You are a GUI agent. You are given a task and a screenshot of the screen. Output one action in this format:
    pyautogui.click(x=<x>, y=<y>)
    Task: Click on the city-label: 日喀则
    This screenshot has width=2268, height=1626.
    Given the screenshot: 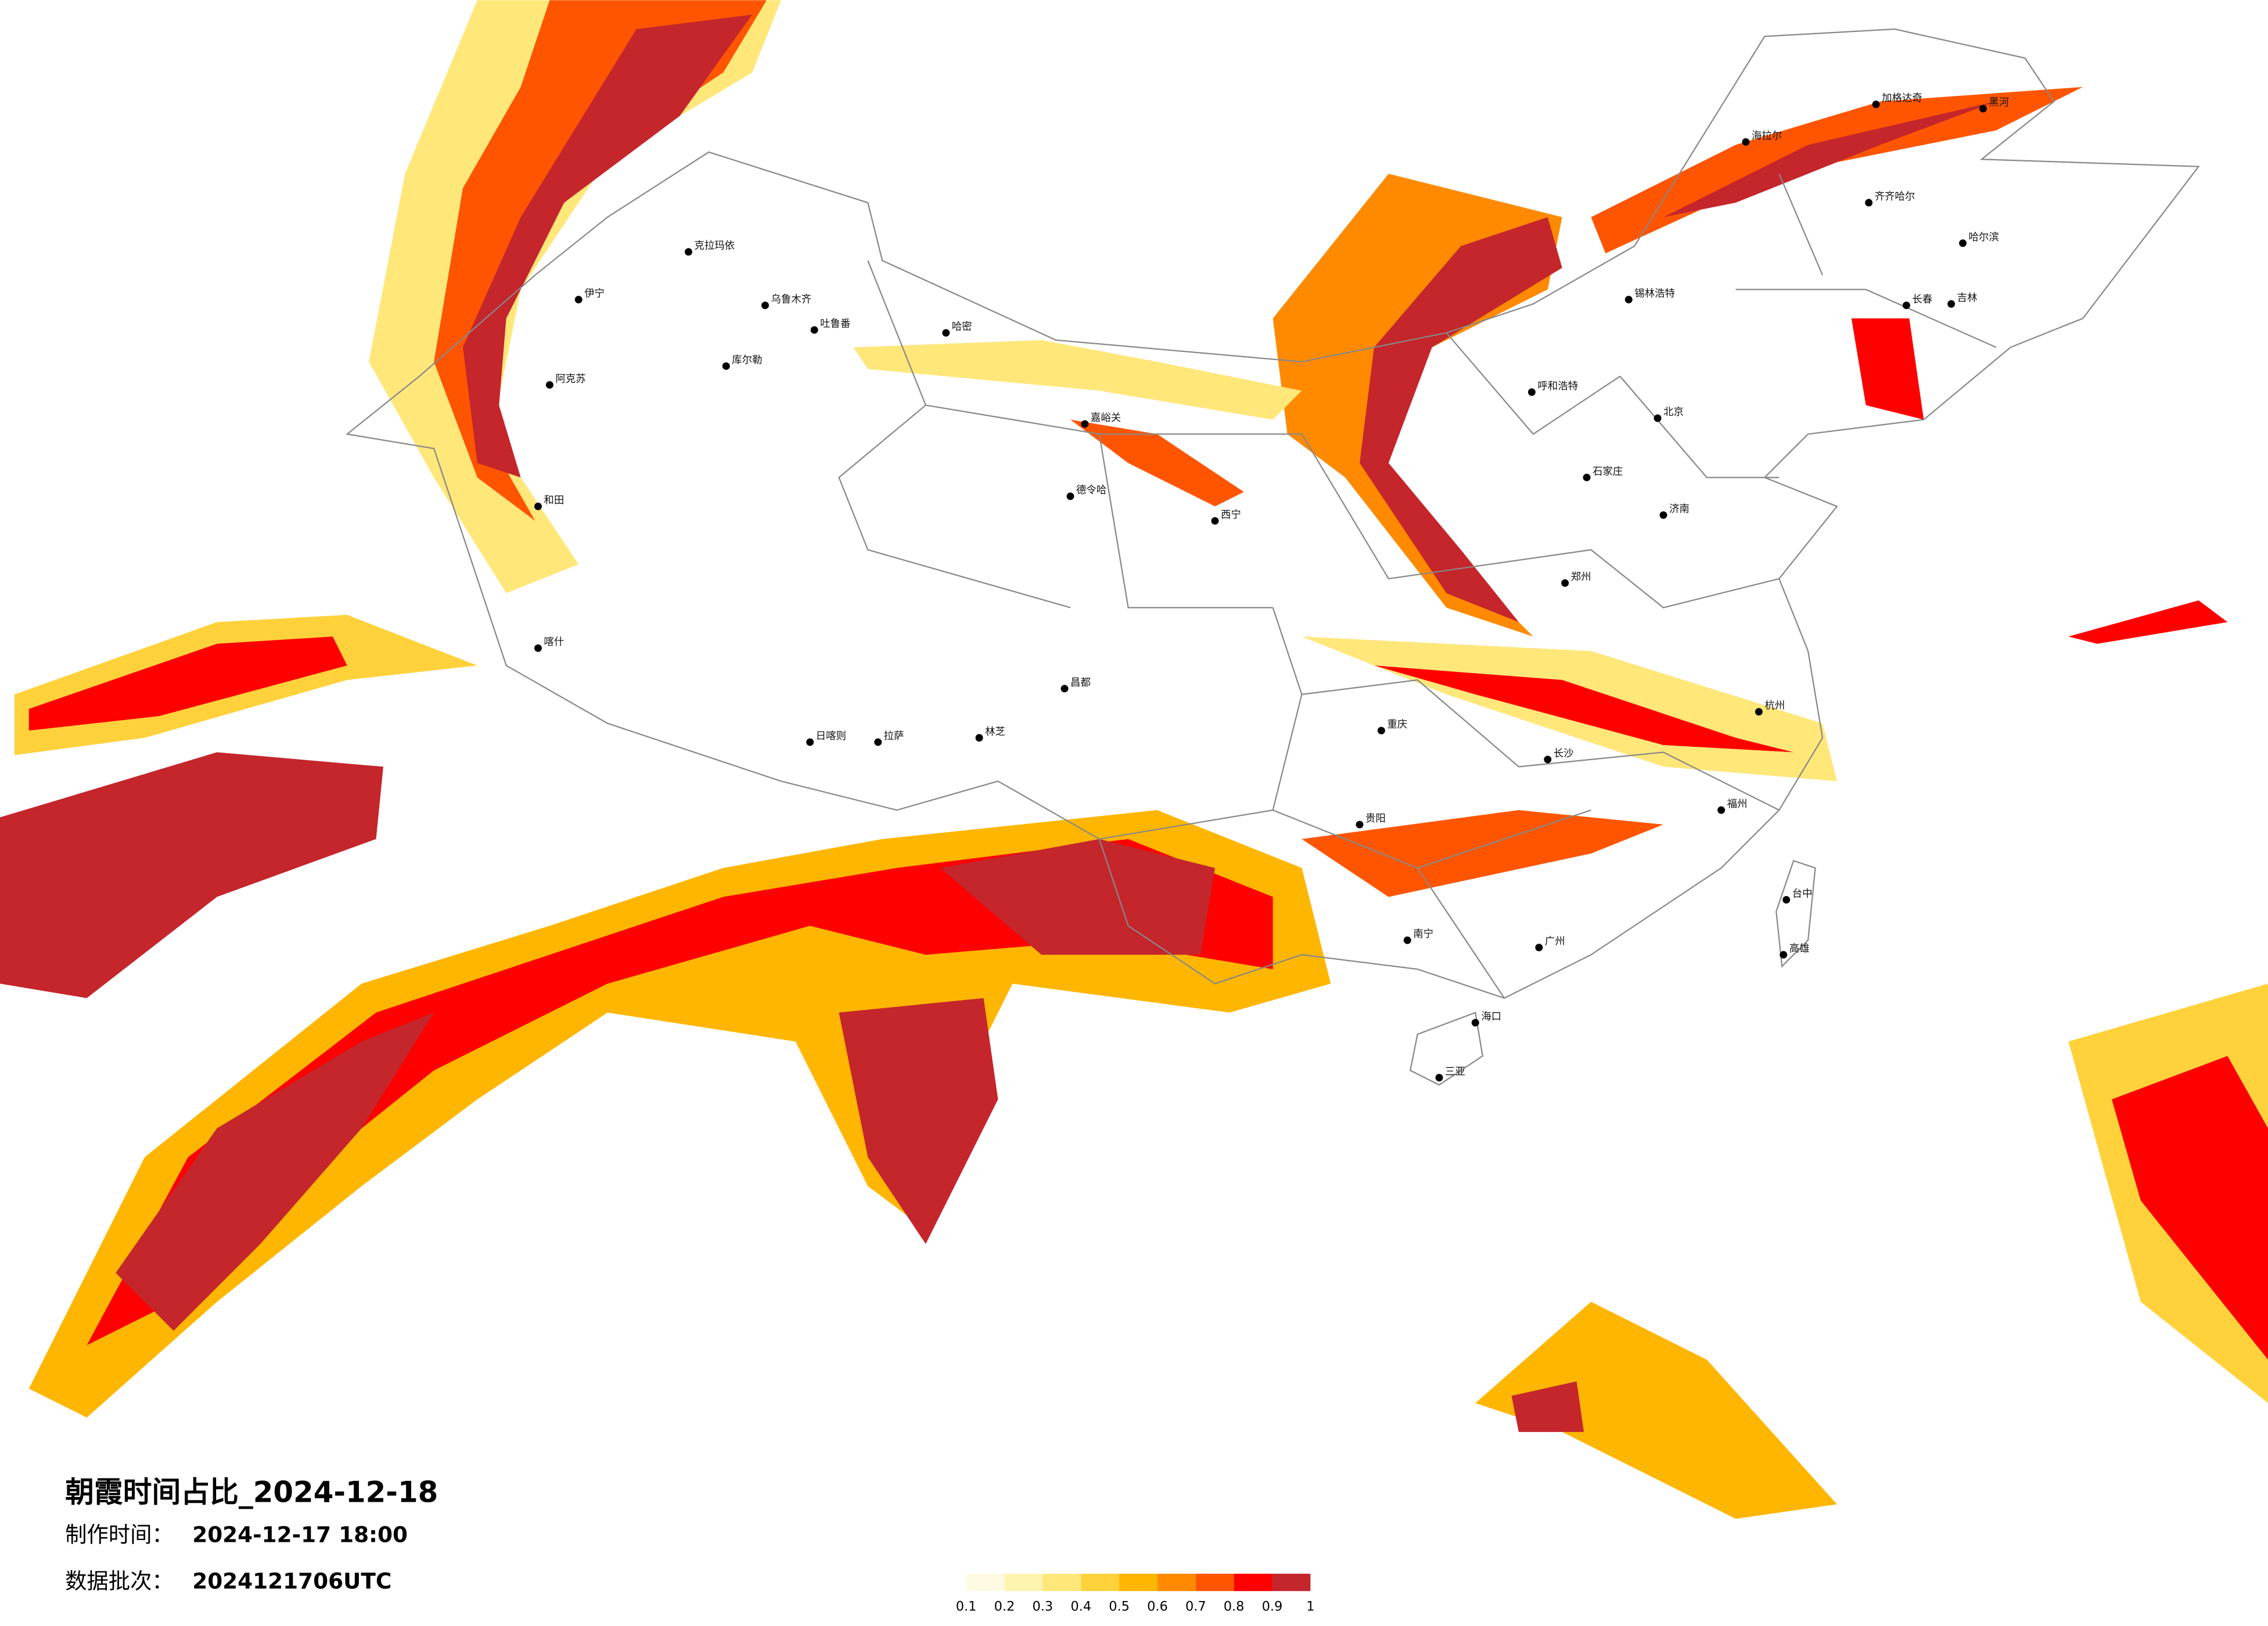 What is the action you would take?
    pyautogui.click(x=831, y=736)
    